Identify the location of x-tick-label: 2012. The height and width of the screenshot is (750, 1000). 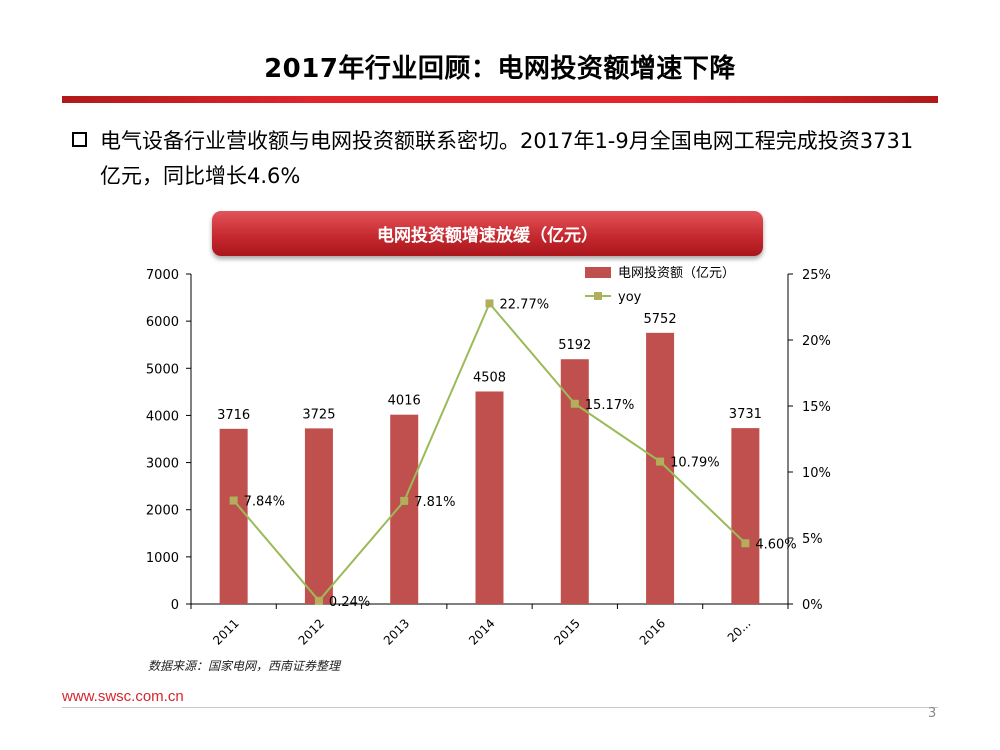
(311, 631).